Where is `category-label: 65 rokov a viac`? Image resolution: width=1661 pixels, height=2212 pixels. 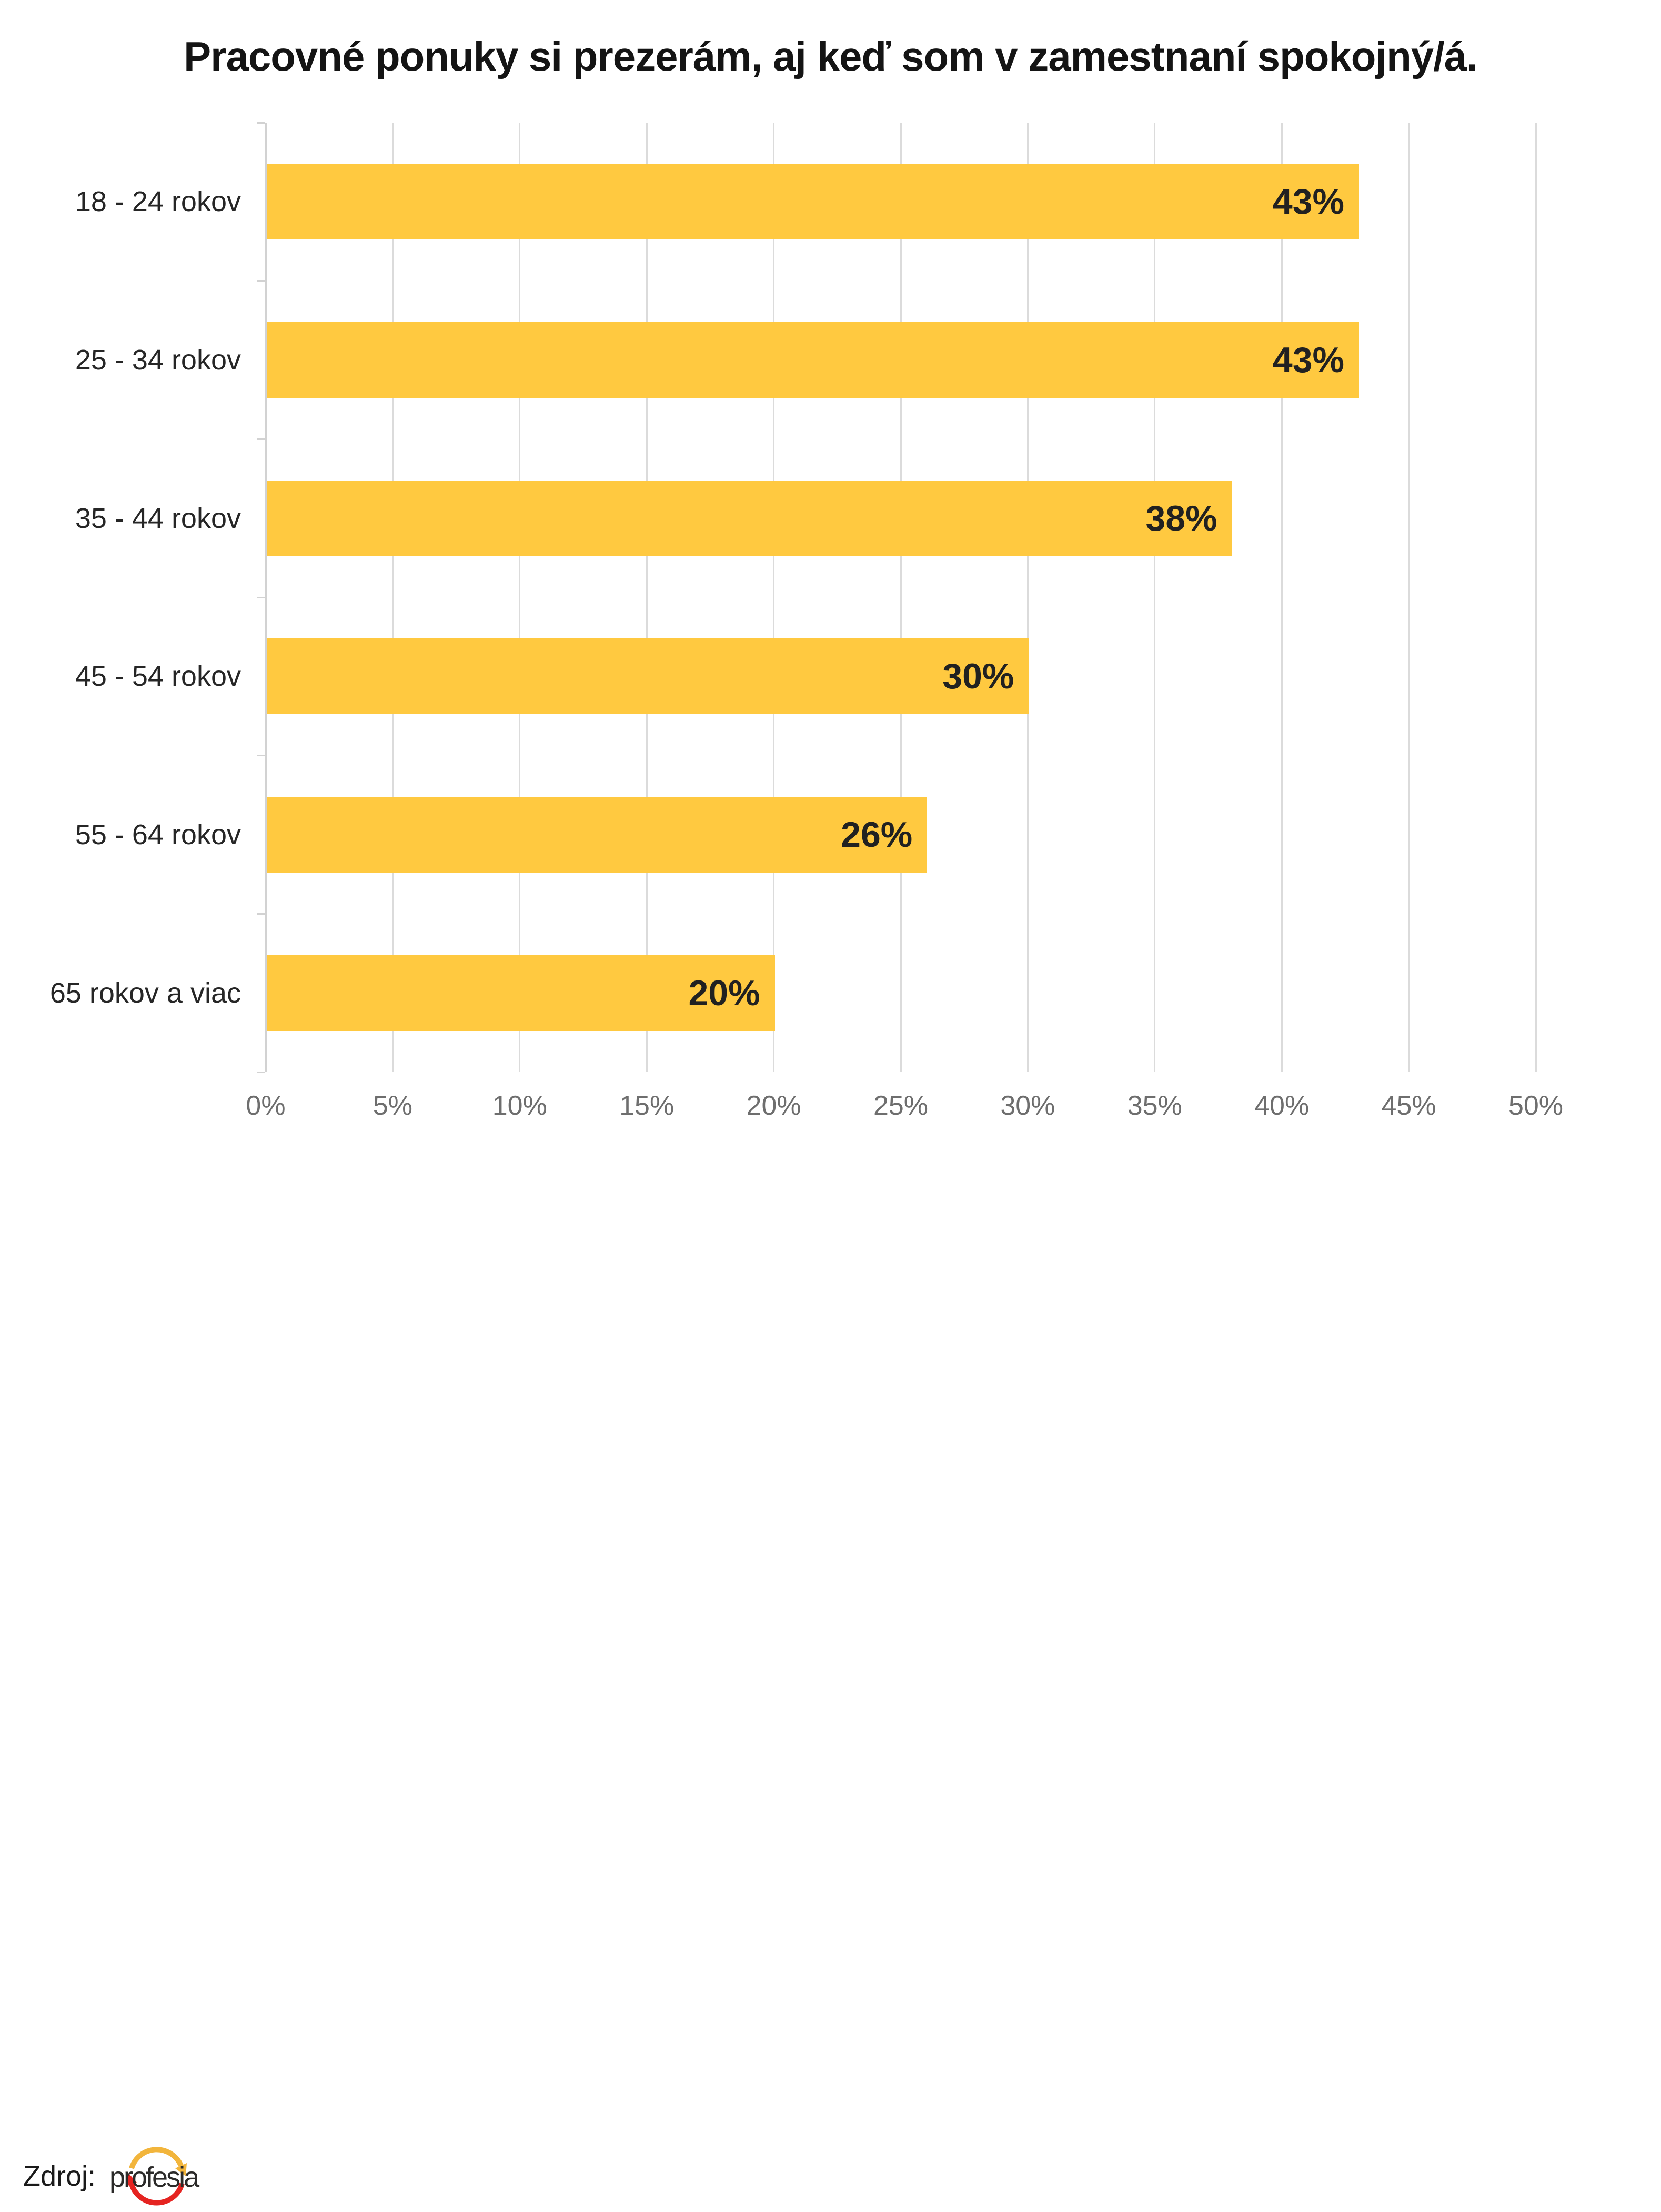 category-label: 65 rokov a viac is located at coordinates (145, 993).